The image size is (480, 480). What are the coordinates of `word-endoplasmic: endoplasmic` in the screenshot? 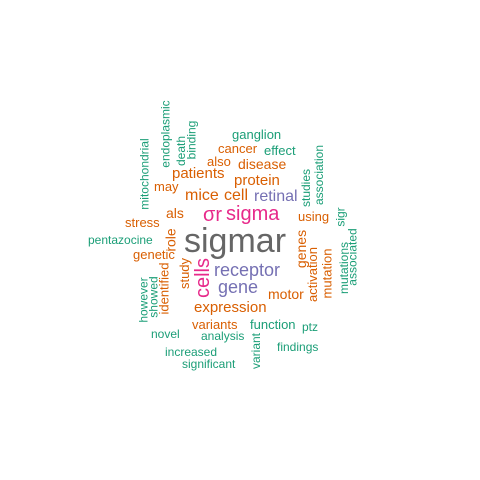 It's located at (165, 134).